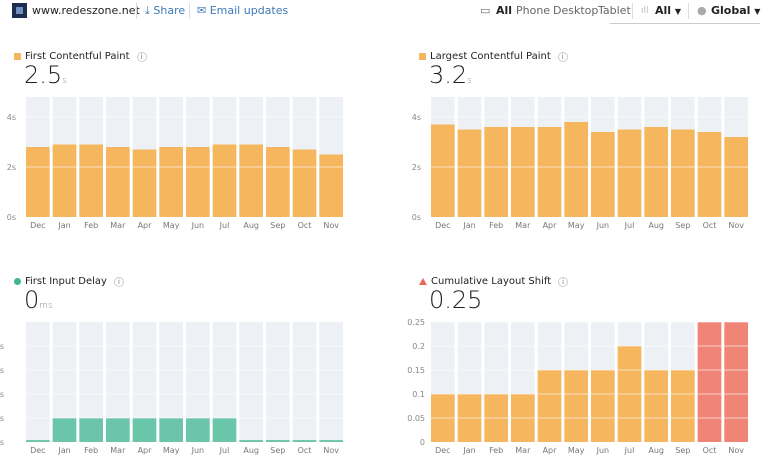  What do you see at coordinates (504, 10) in the screenshot?
I see `device-all-tab: All` at bounding box center [504, 10].